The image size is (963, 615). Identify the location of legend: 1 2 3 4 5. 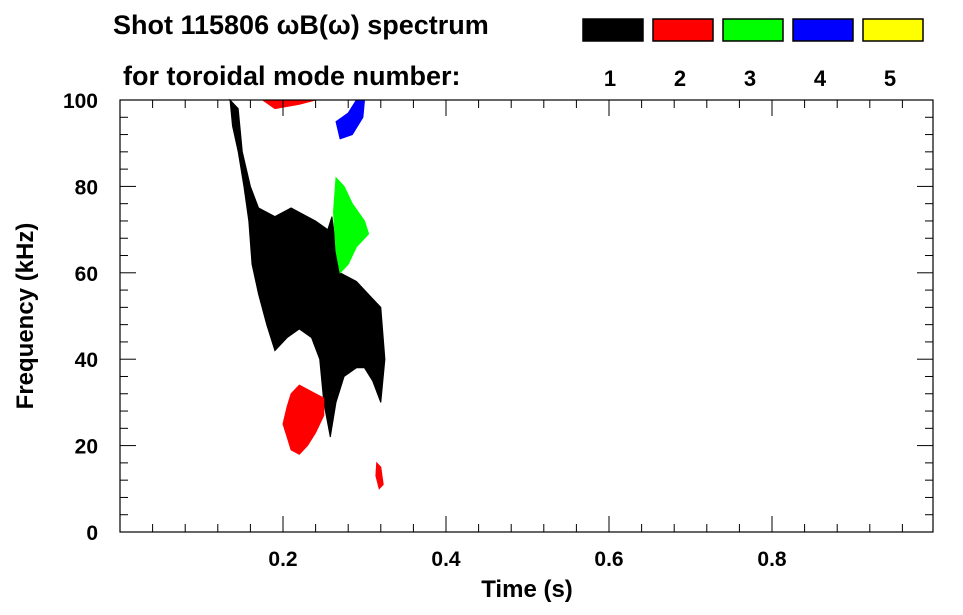
(753, 54).